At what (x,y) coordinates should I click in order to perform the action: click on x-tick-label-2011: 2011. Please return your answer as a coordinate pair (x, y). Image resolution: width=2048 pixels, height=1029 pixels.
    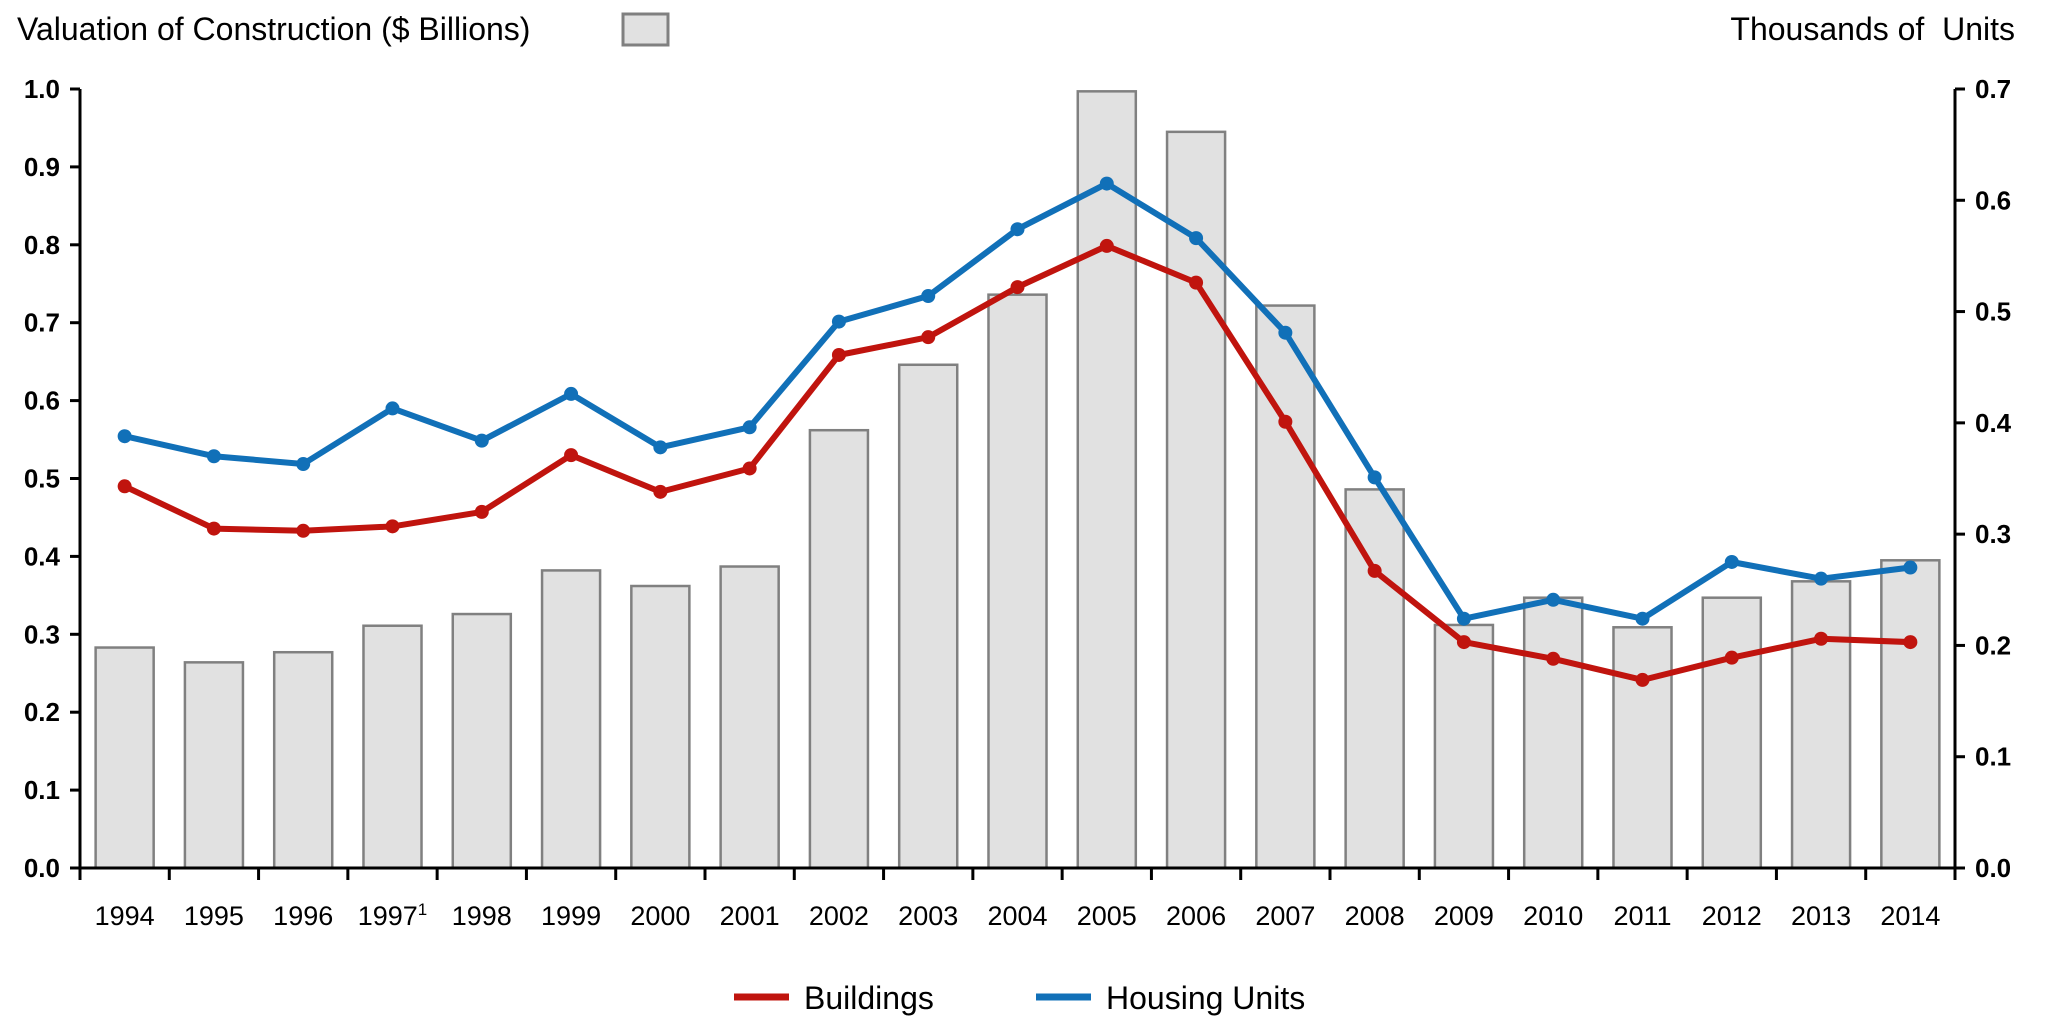
    Looking at the image, I should click on (1642, 916).